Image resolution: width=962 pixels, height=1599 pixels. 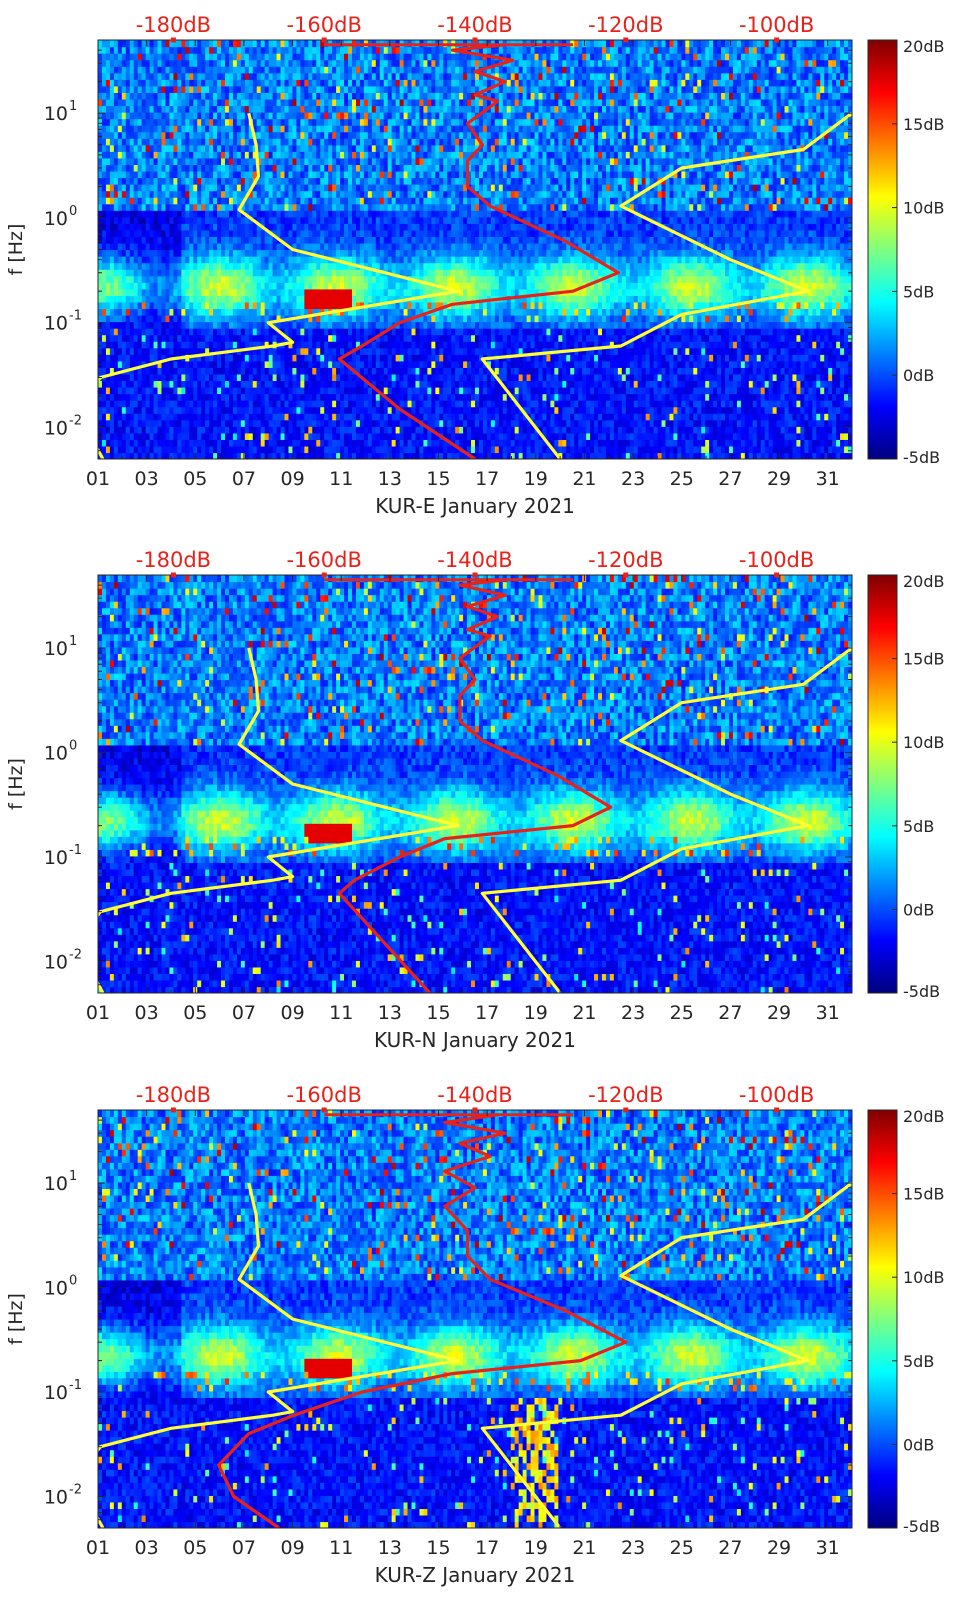 I want to click on top-db-tick-label: -160dB, so click(x=323, y=25).